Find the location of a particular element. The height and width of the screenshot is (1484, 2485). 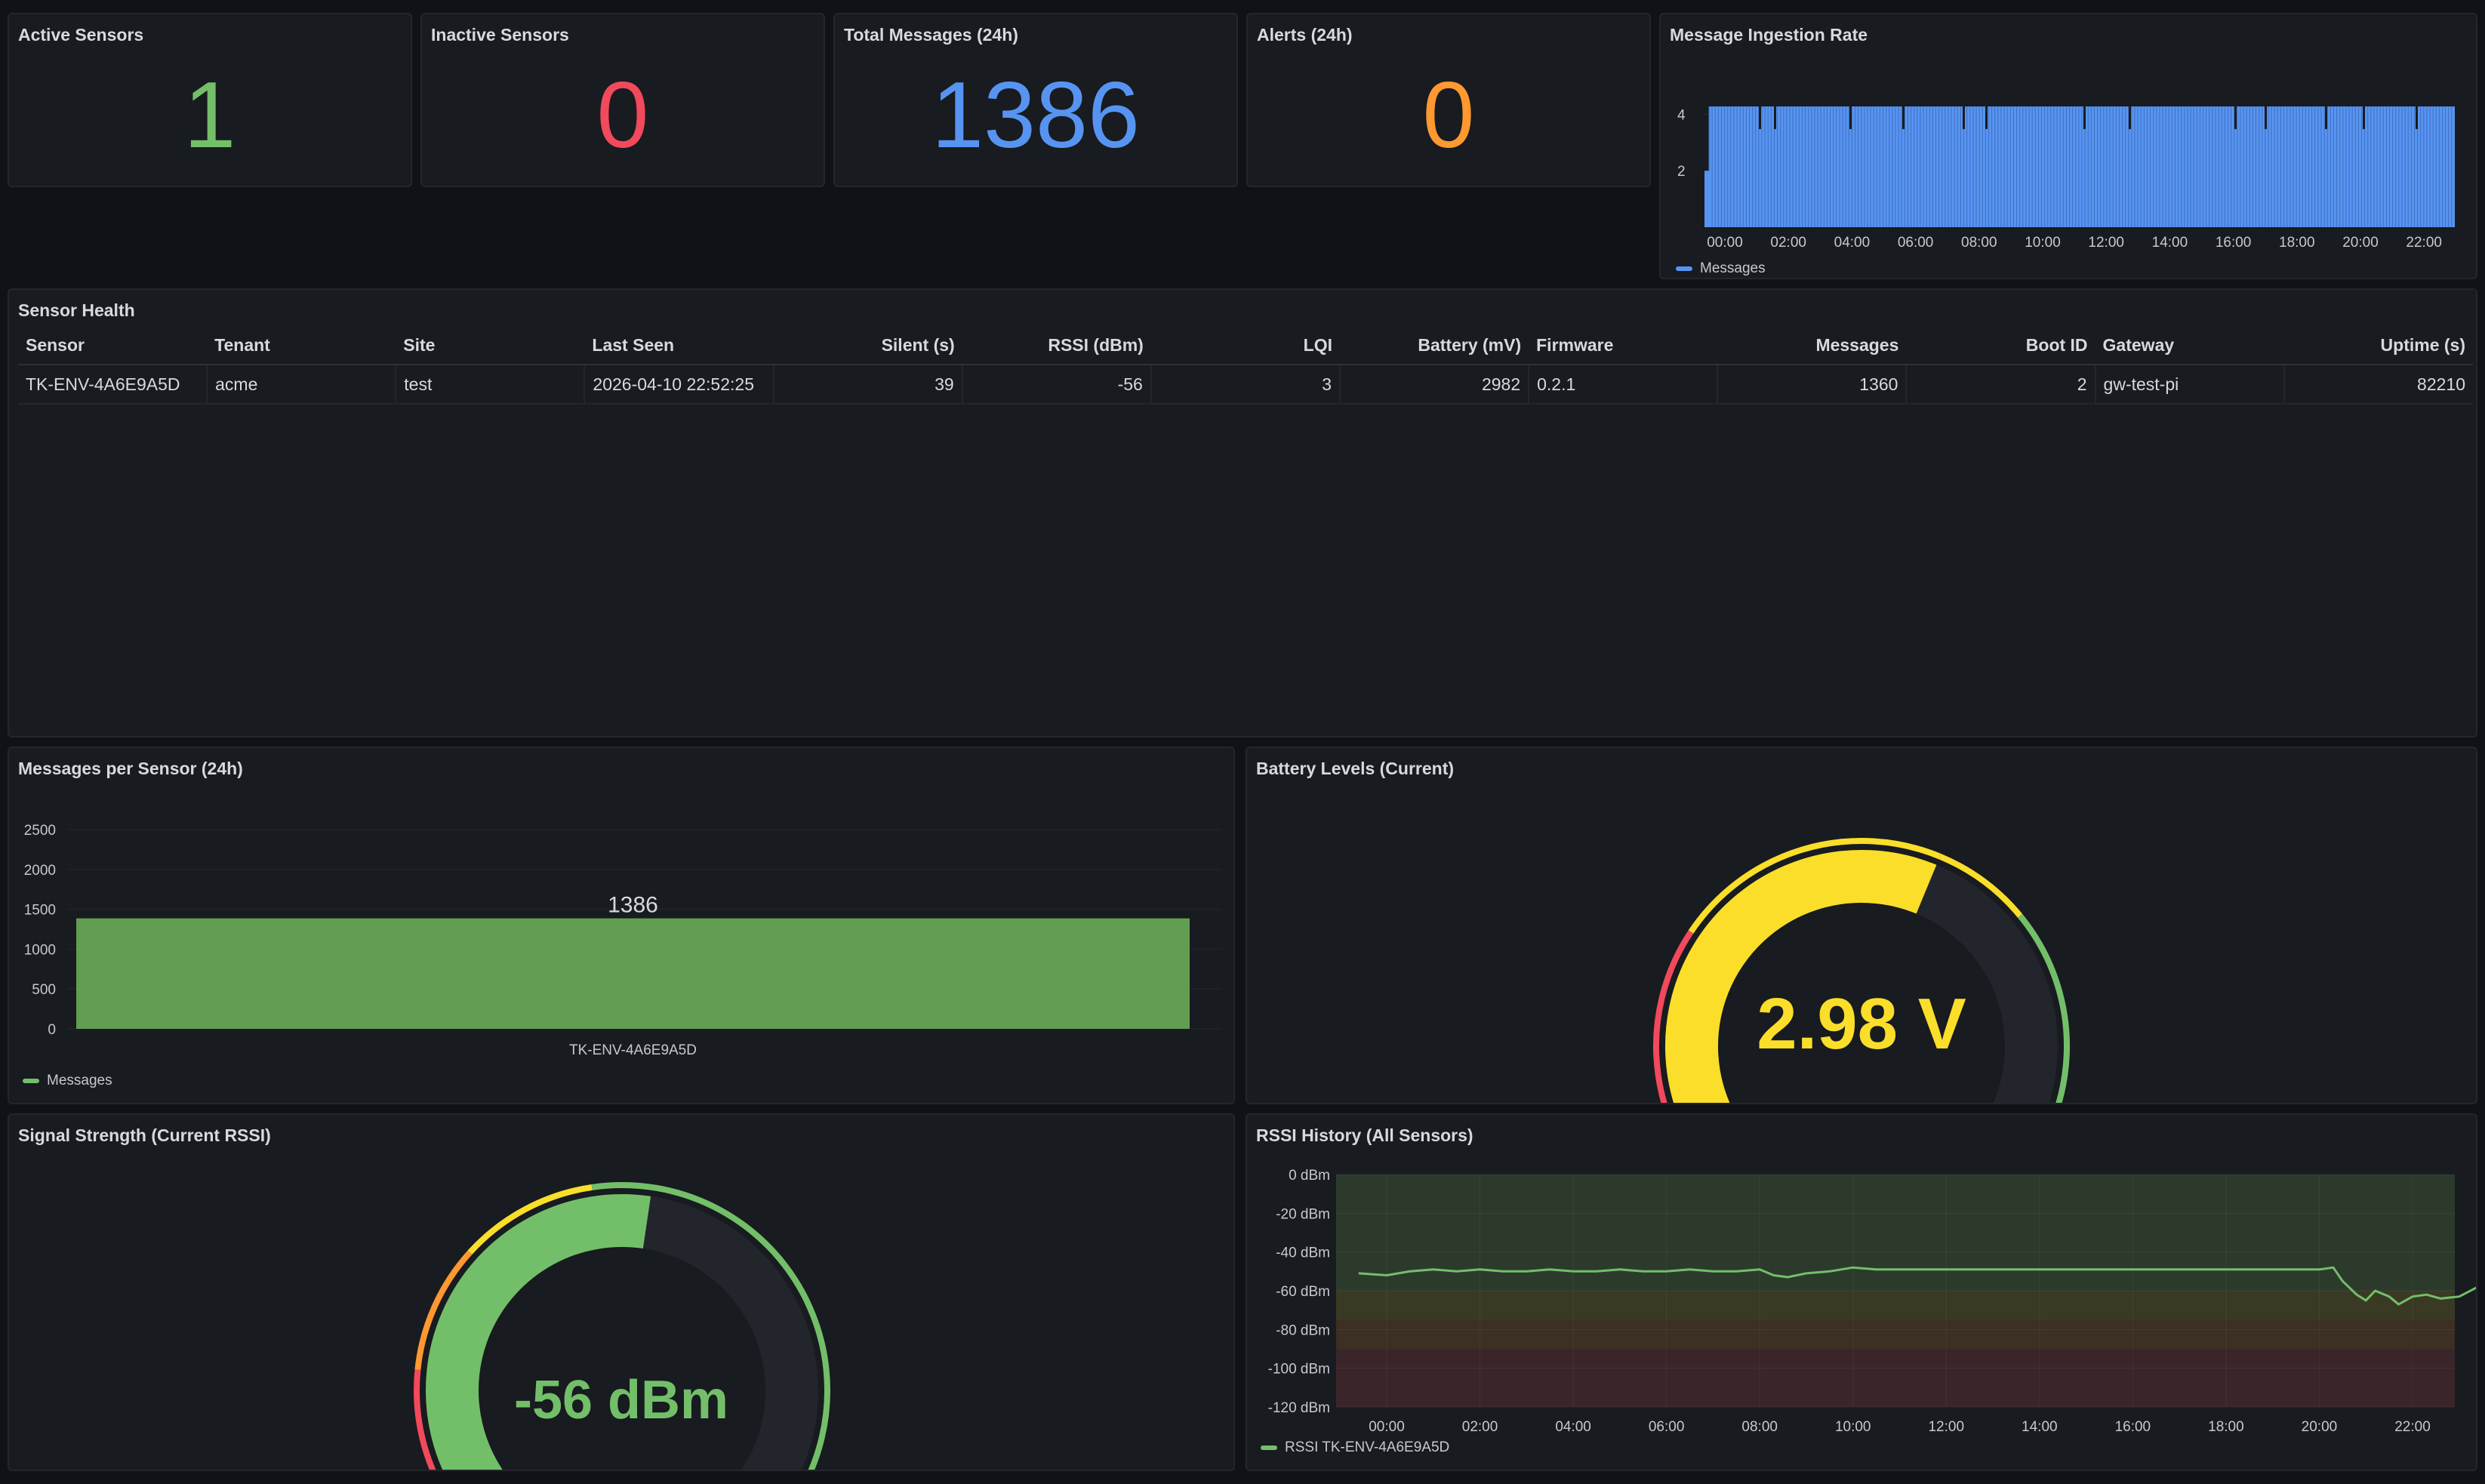

cell-uptime: 82210 is located at coordinates (2378, 385).